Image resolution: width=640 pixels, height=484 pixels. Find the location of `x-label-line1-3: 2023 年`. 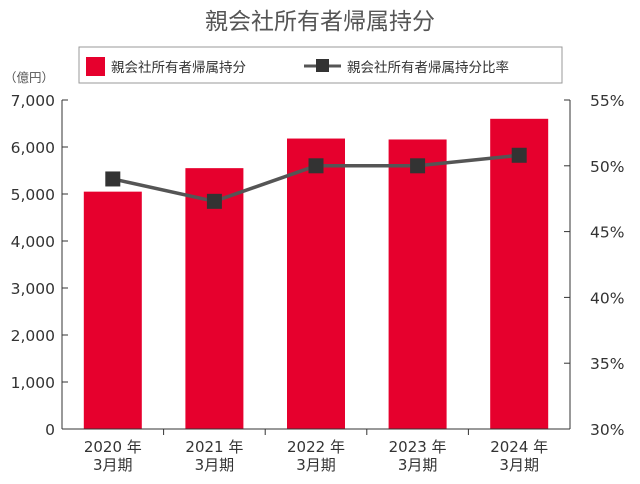

x-label-line1-3: 2023 年 is located at coordinates (418, 447).